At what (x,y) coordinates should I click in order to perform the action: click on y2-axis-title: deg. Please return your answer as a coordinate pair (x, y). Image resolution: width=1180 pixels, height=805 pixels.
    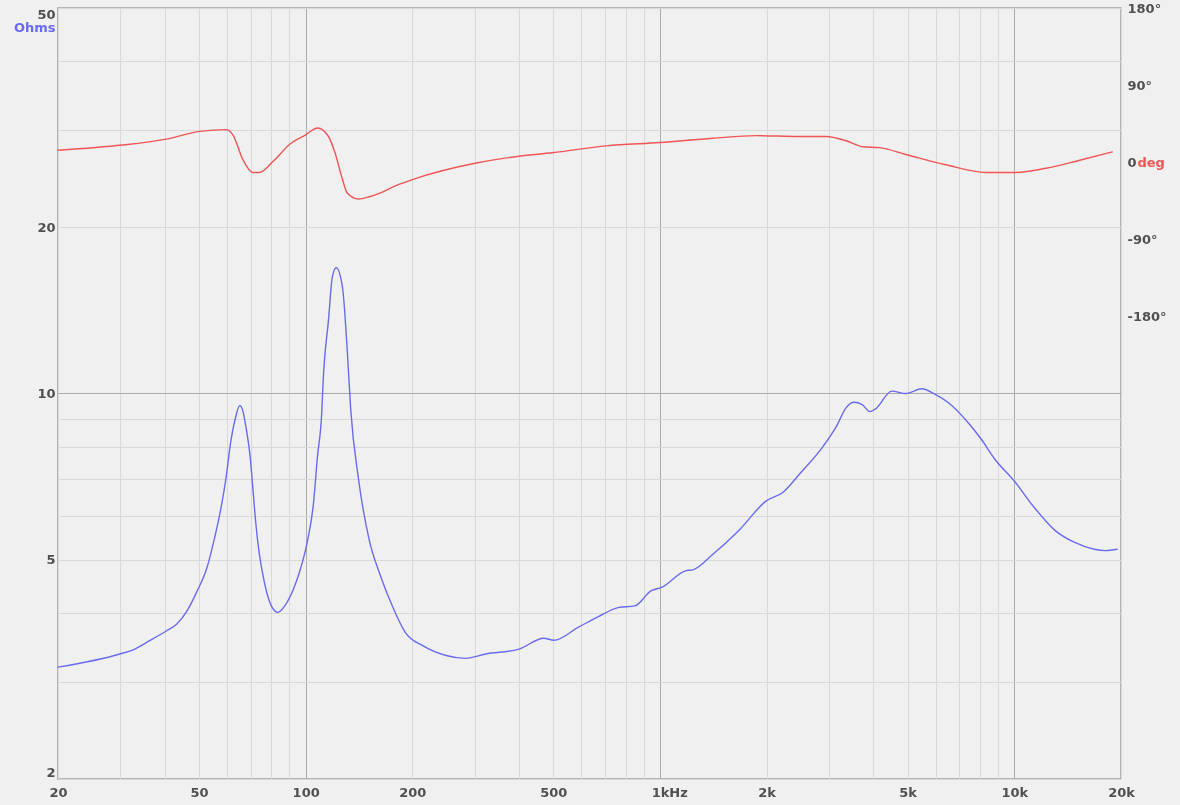
    Looking at the image, I should click on (1151, 162).